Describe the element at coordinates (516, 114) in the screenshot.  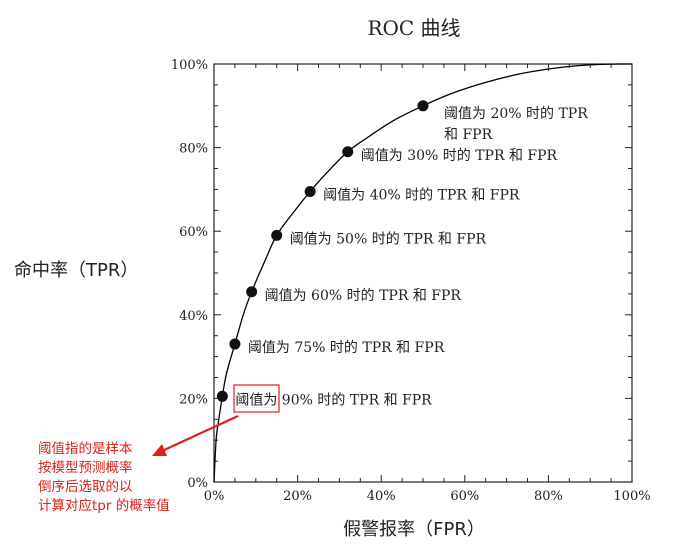
I see `threshold-point-label: 阈值为 20% 时的 TPR` at that location.